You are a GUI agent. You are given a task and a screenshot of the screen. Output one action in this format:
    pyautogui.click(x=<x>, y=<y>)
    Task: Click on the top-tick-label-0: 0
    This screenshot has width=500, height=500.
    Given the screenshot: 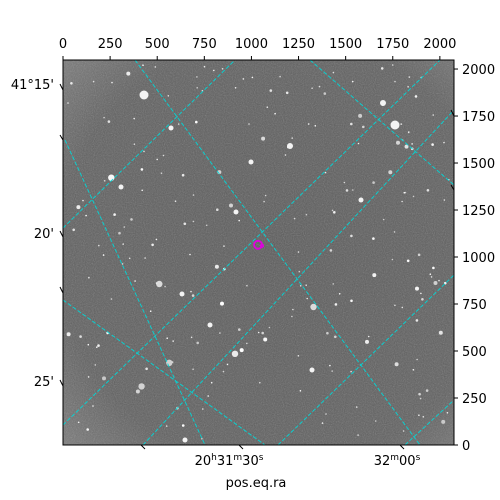 What is the action you would take?
    pyautogui.click(x=63, y=44)
    